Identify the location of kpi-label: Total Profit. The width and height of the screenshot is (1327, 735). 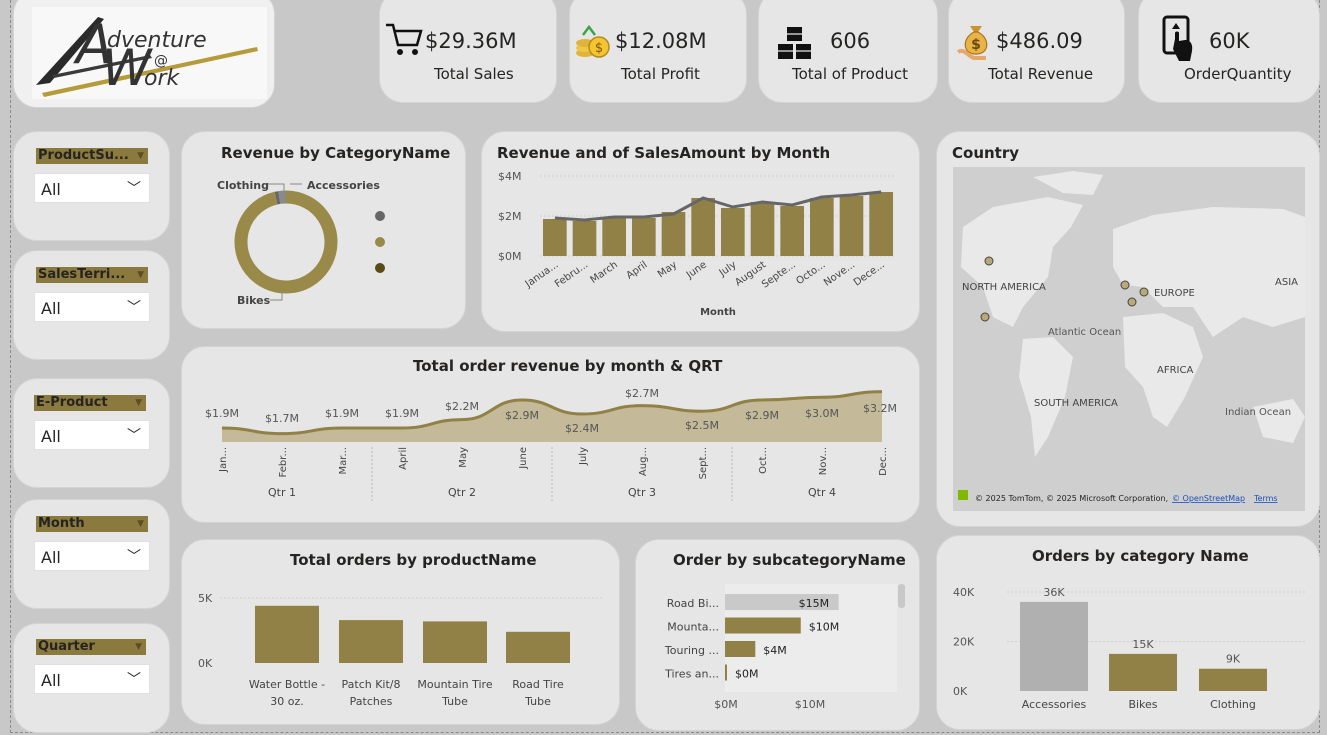
(660, 74).